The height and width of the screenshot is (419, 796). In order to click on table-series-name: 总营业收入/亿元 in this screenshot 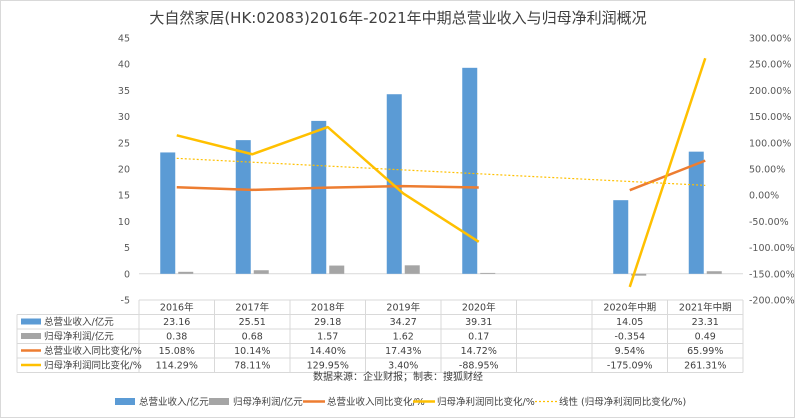, I will do `click(79, 322)`.